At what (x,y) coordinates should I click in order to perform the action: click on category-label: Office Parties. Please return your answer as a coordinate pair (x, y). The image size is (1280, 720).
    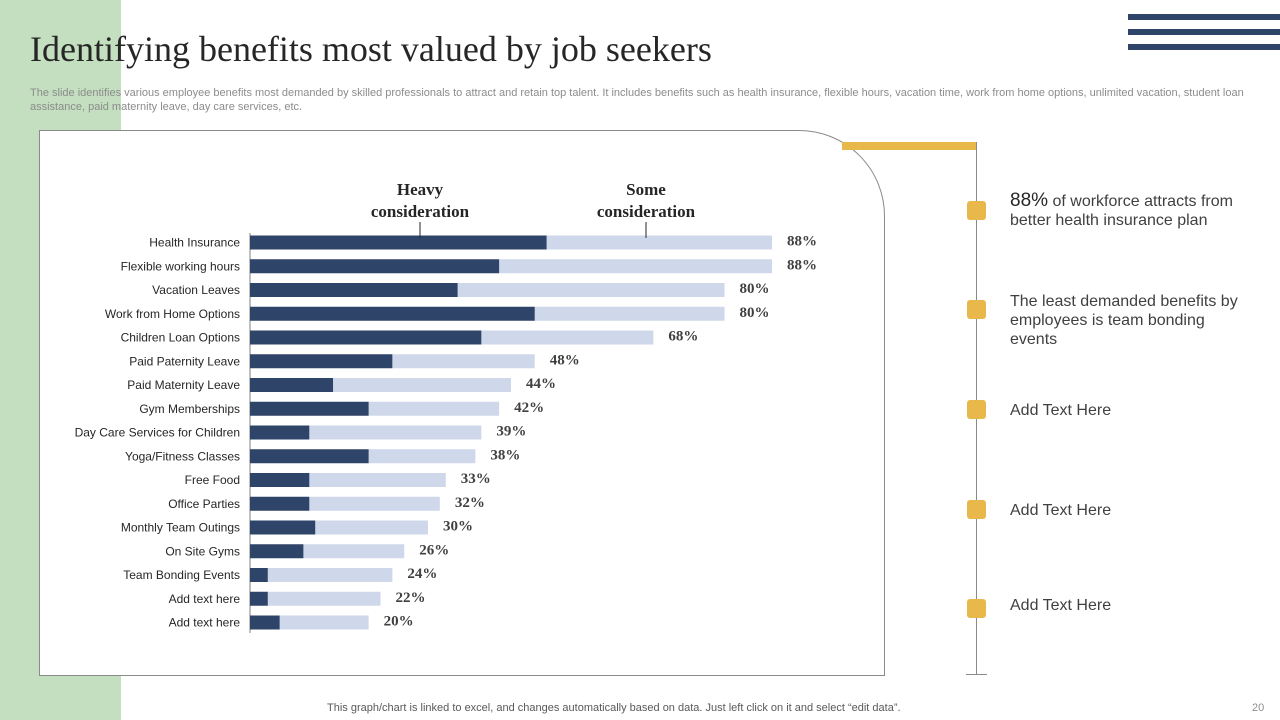
    Looking at the image, I should click on (204, 504).